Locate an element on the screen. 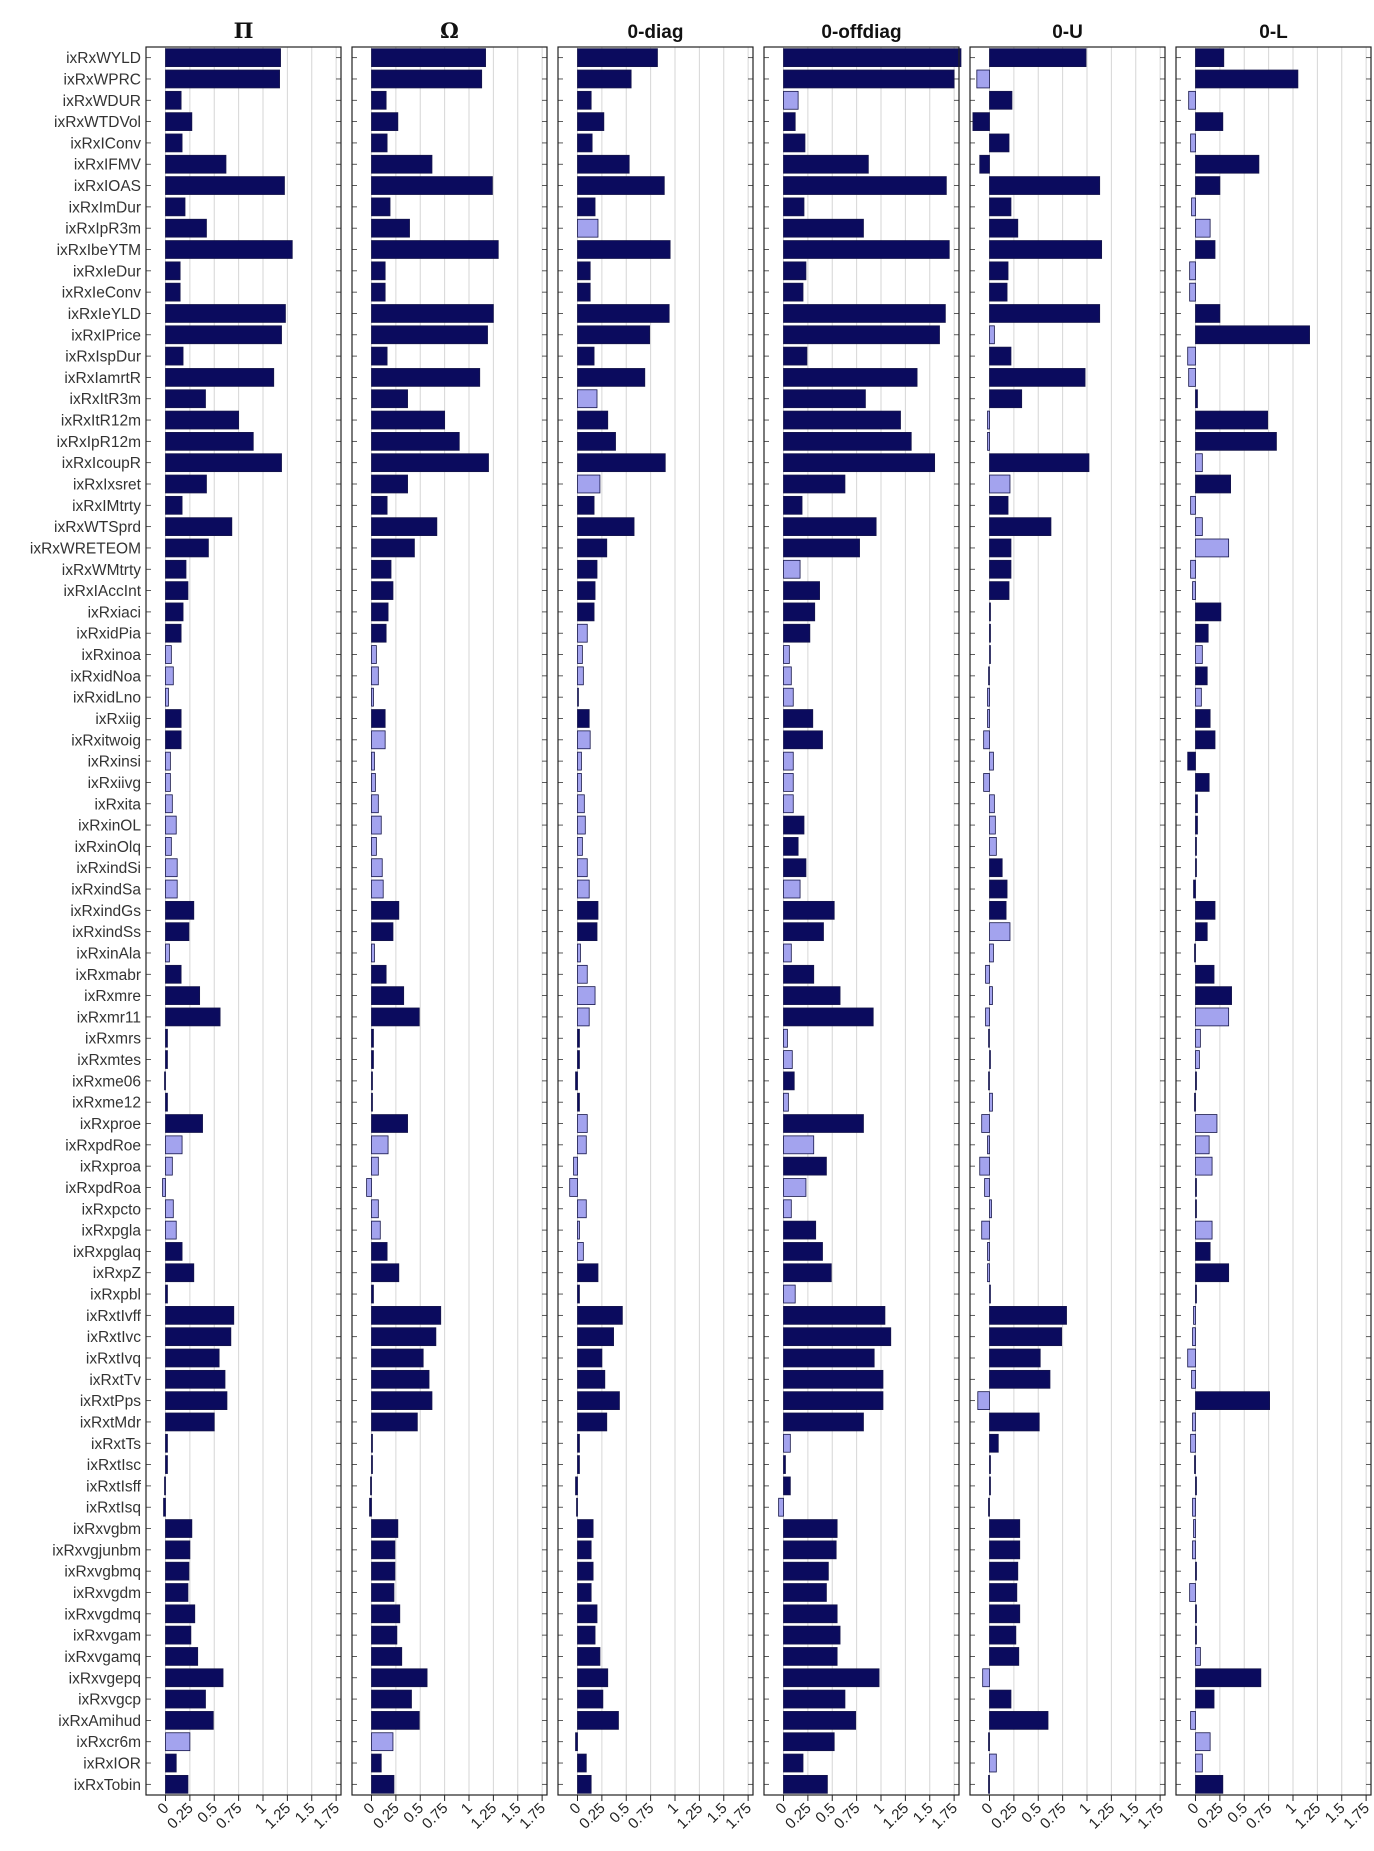 The image size is (1374, 1851). row-label: ixRxImDur is located at coordinates (105, 207).